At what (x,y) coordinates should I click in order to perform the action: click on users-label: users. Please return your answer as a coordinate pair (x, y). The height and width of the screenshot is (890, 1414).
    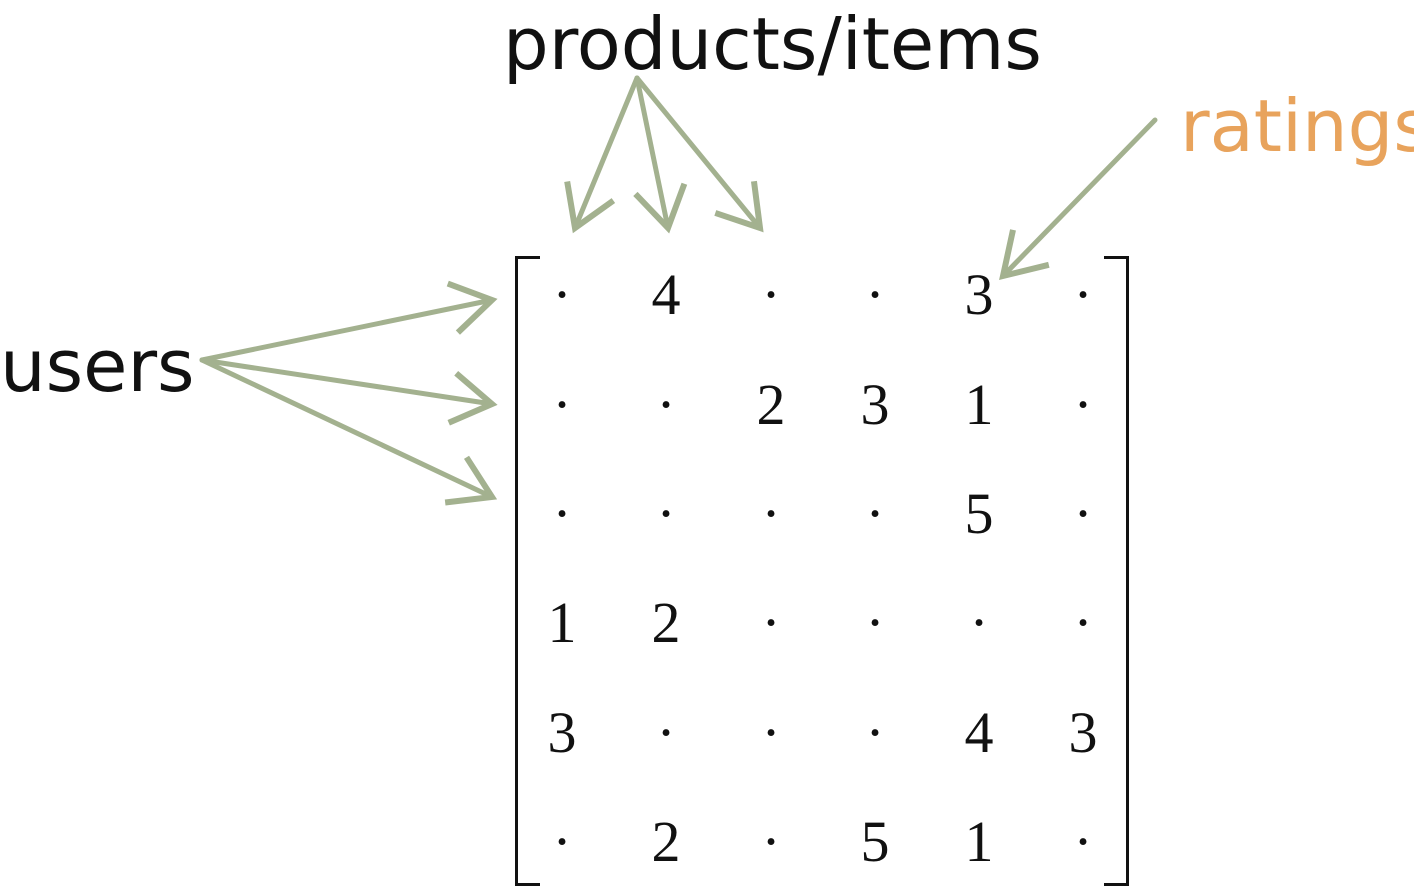
    Looking at the image, I should click on (97, 366).